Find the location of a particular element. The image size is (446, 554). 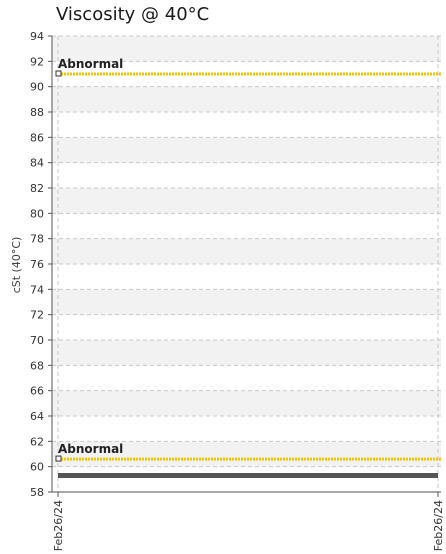

y-tick-label: 58 is located at coordinates (37, 492).